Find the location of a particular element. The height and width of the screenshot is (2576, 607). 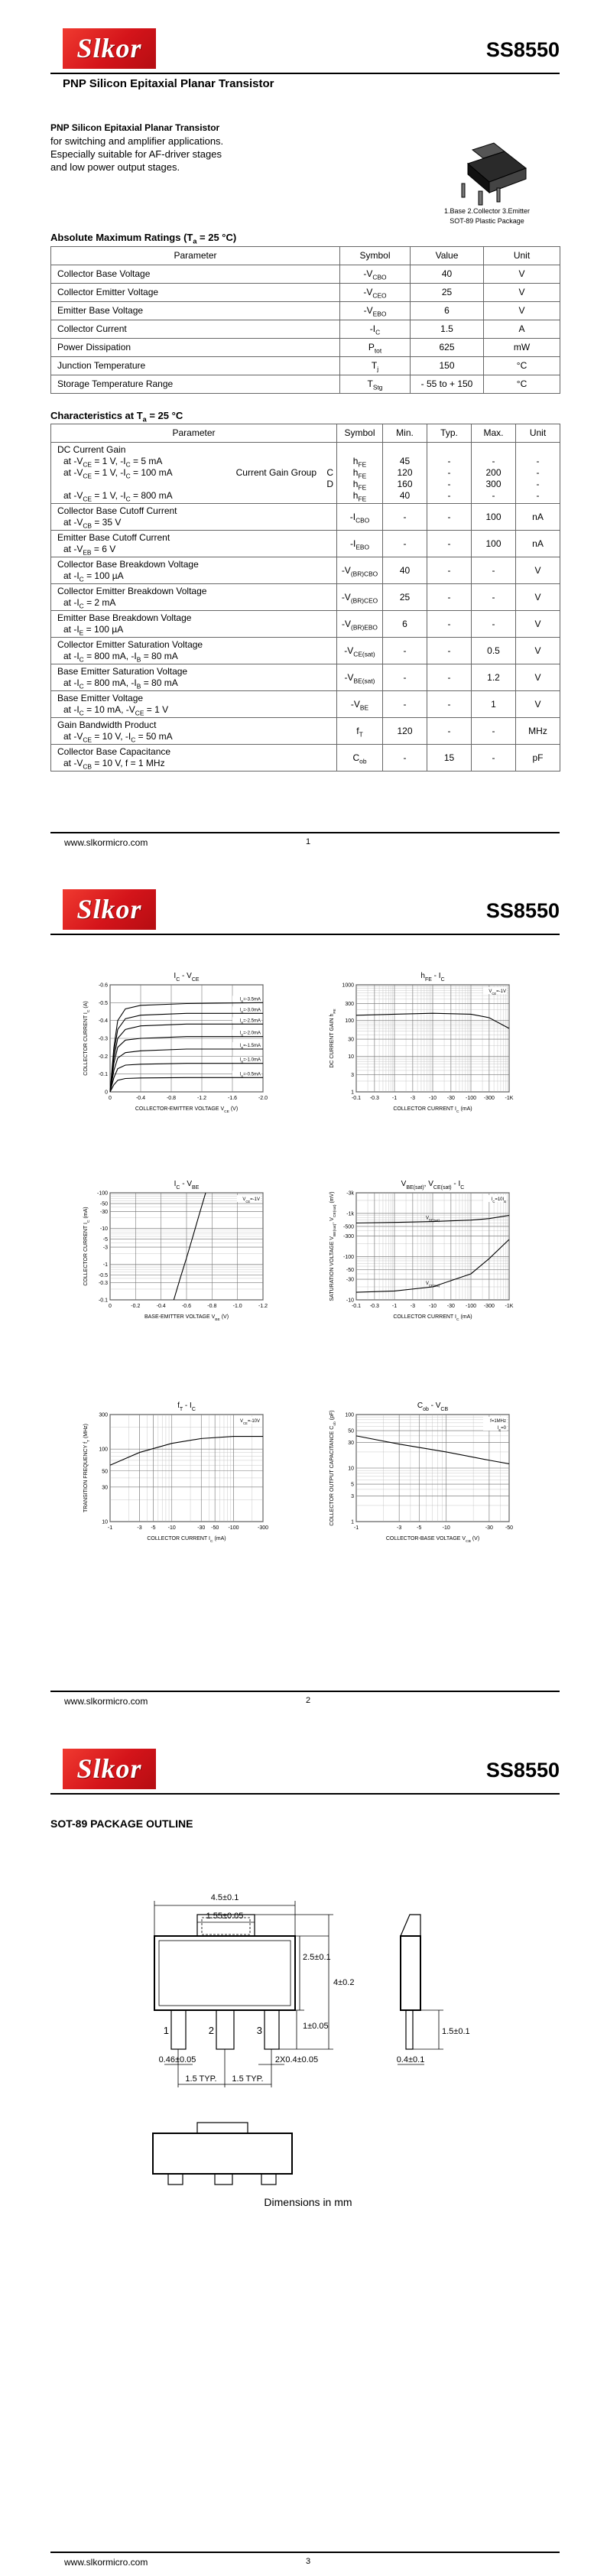

y-tick-label: 50 is located at coordinates (105, 1472).